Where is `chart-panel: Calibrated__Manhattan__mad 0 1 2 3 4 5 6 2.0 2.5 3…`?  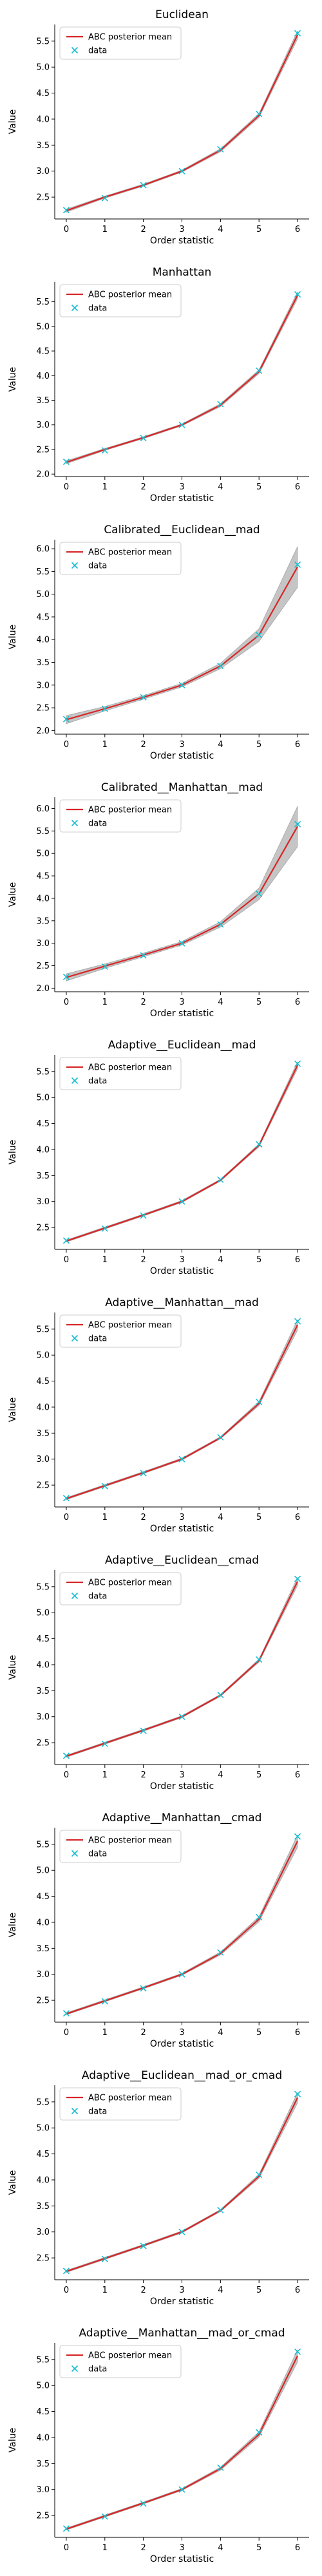 chart-panel: Calibrated__Manhattan__mad 0 1 2 3 4 5 6 2.0 2.5 3… is located at coordinates (159, 900).